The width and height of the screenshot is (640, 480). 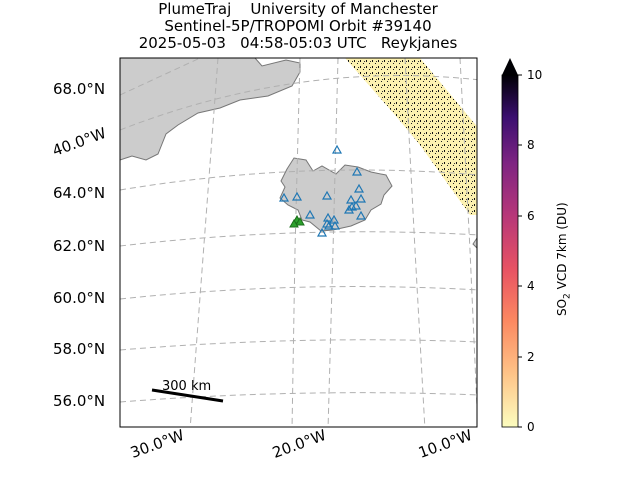 I want to click on title-line-2: Sentinel-5P/TROPOMI Orbit #39140, so click(x=298, y=26).